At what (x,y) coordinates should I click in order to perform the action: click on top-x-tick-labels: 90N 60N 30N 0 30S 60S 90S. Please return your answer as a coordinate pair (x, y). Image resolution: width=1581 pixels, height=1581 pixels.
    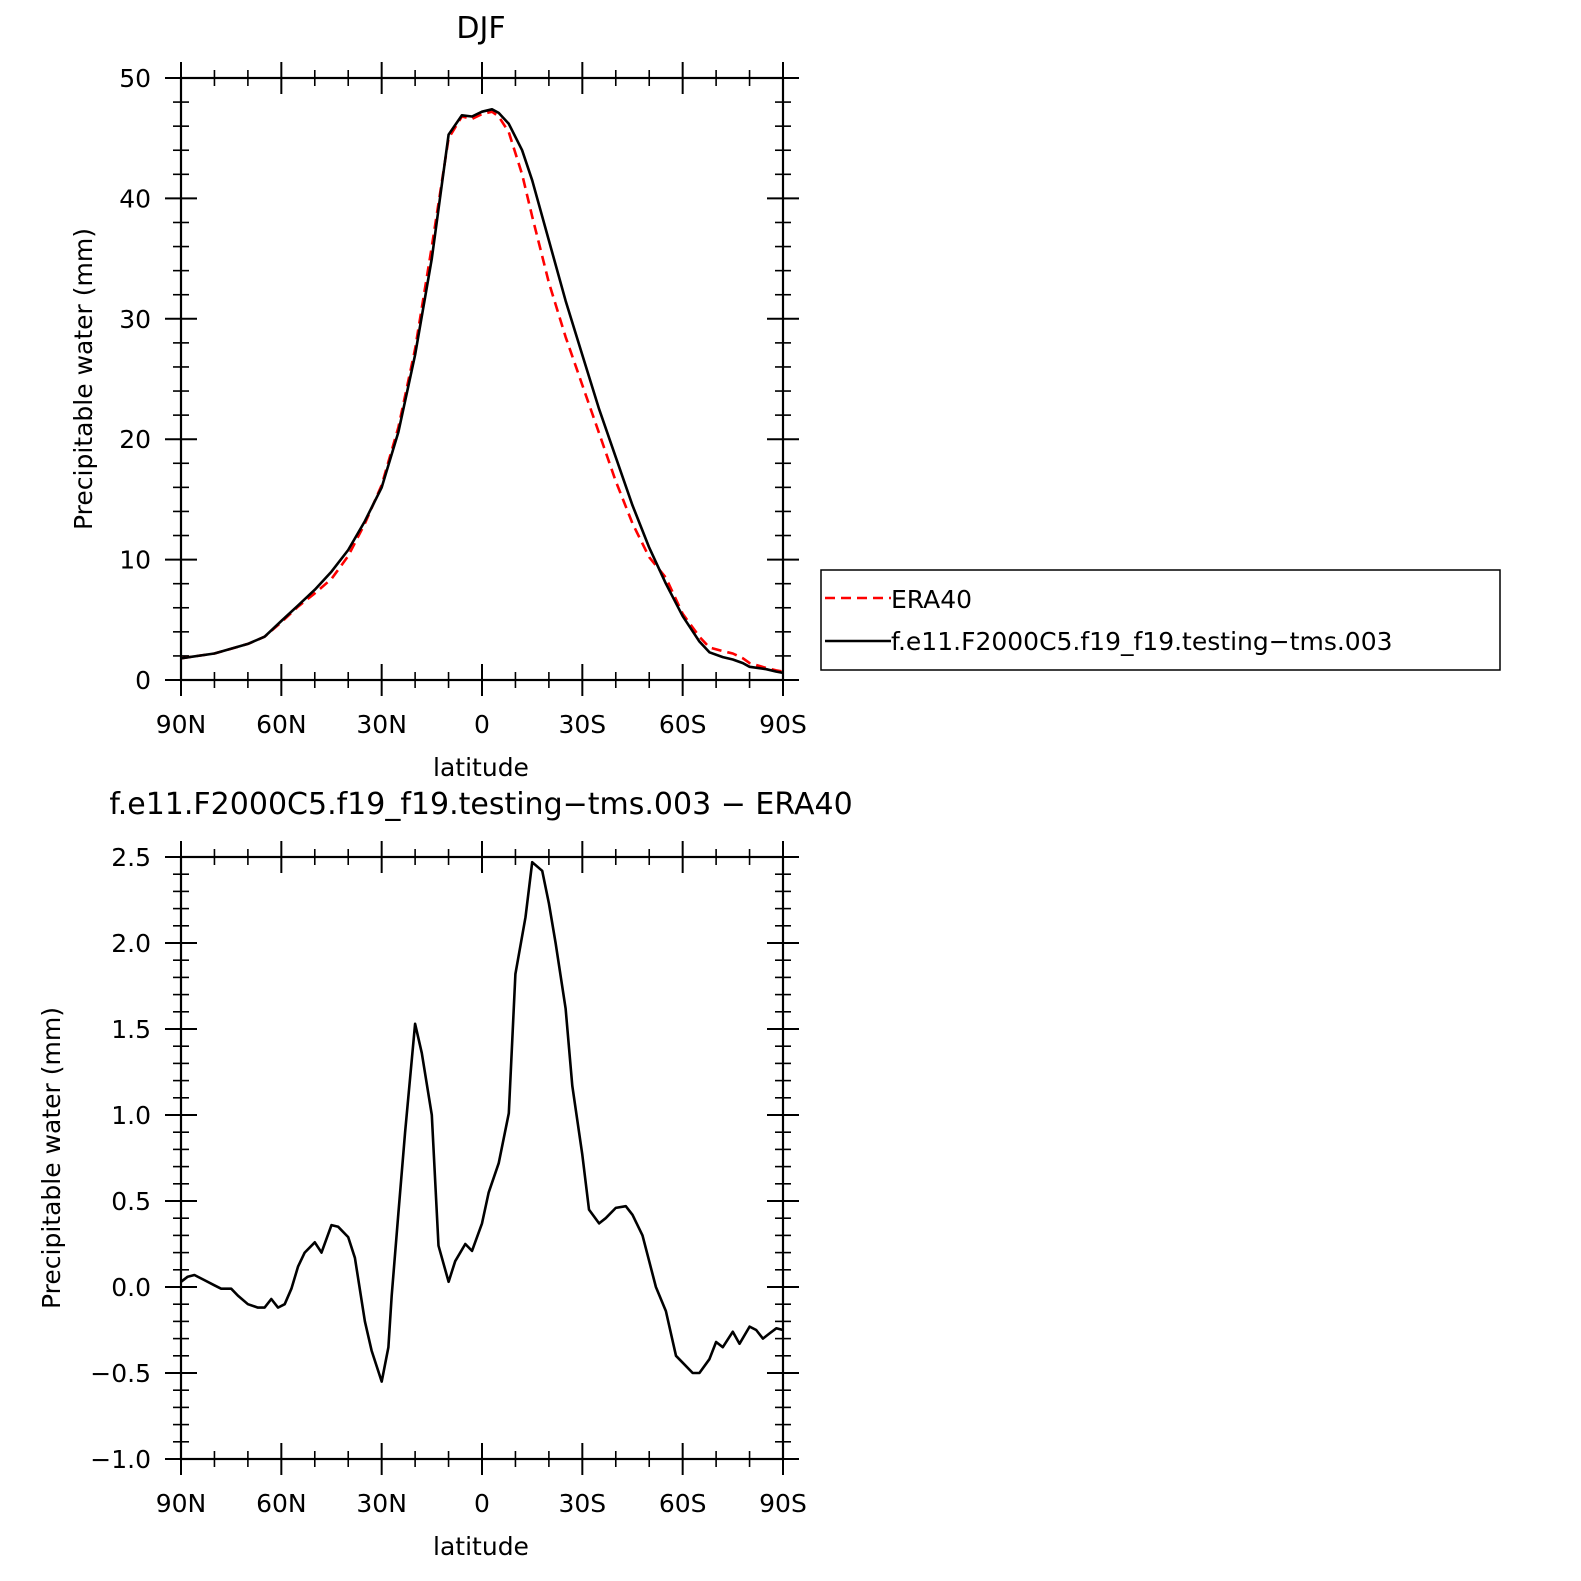
    Looking at the image, I should click on (481, 724).